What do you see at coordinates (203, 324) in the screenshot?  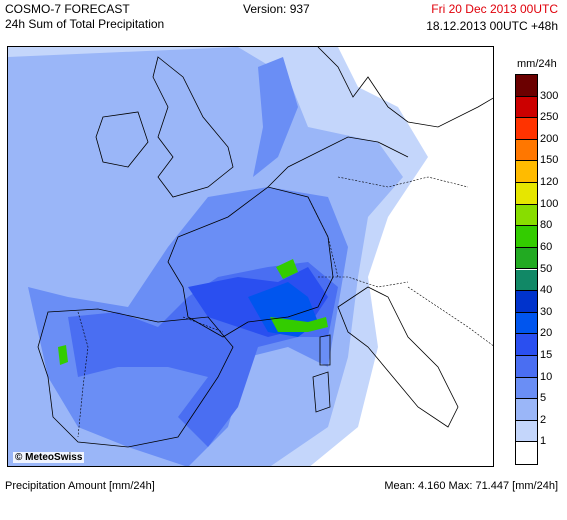 I see `border-france-spain` at bounding box center [203, 324].